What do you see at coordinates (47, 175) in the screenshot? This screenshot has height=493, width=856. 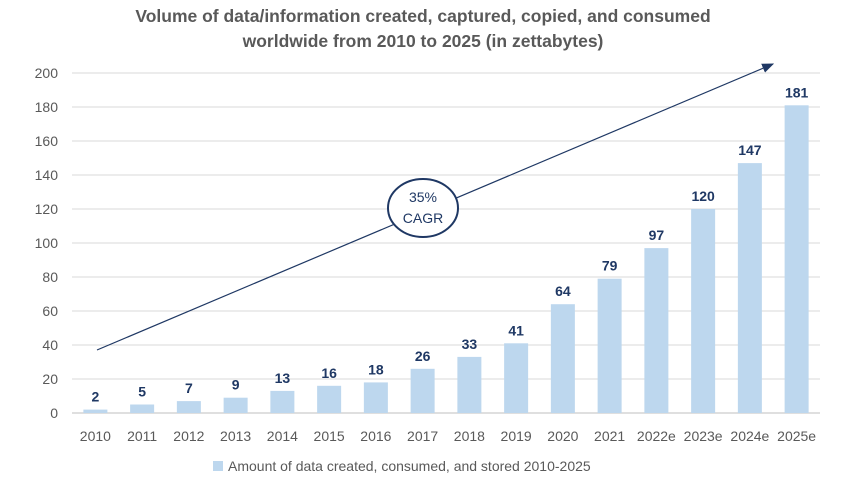 I see `y-tick-label: 140` at bounding box center [47, 175].